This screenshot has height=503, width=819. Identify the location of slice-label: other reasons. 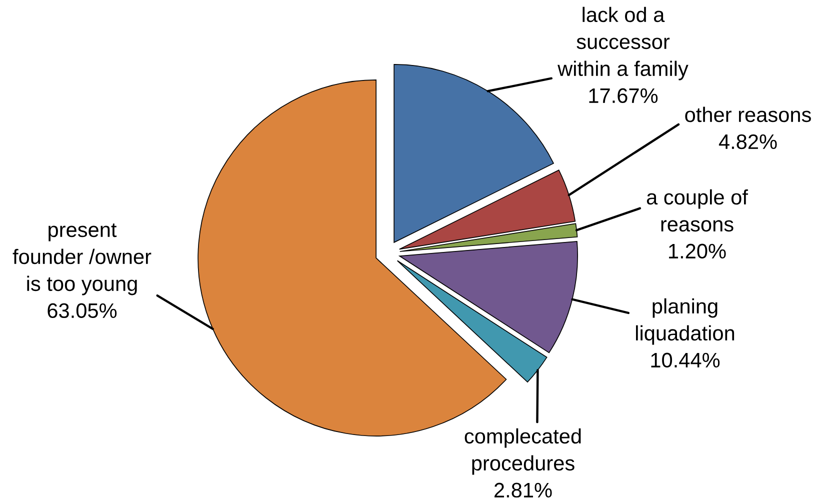
(748, 114).